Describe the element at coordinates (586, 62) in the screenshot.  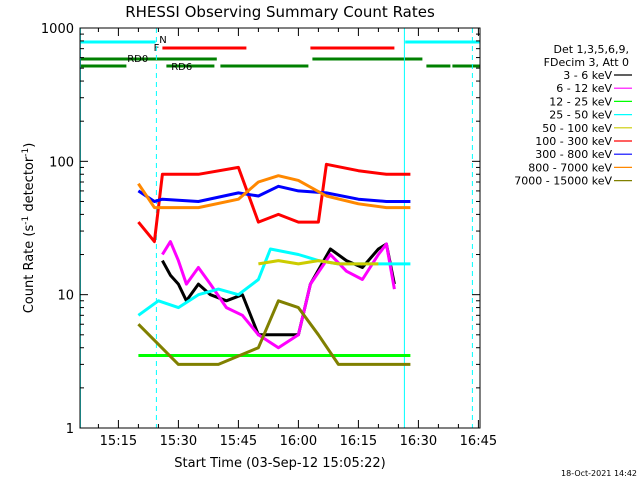
I see `legend-header-line: FDecim 3, Att 0` at that location.